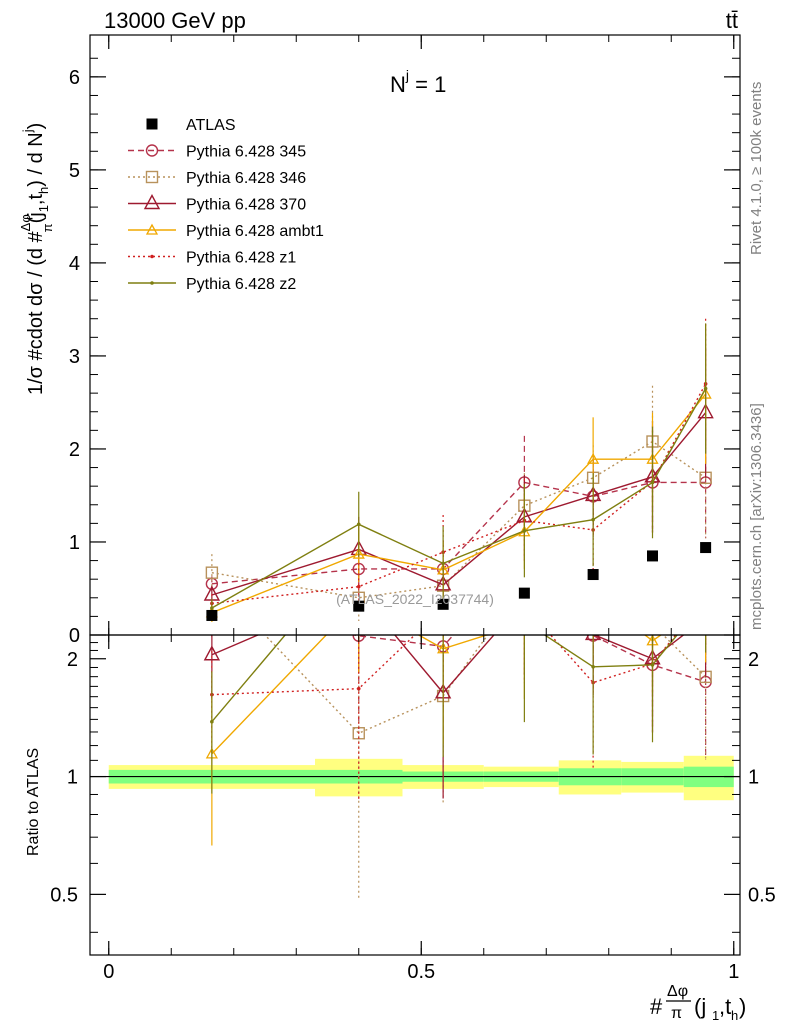  Describe the element at coordinates (72, 778) in the screenshot. I see `ratio-tick-label: 1` at that location.